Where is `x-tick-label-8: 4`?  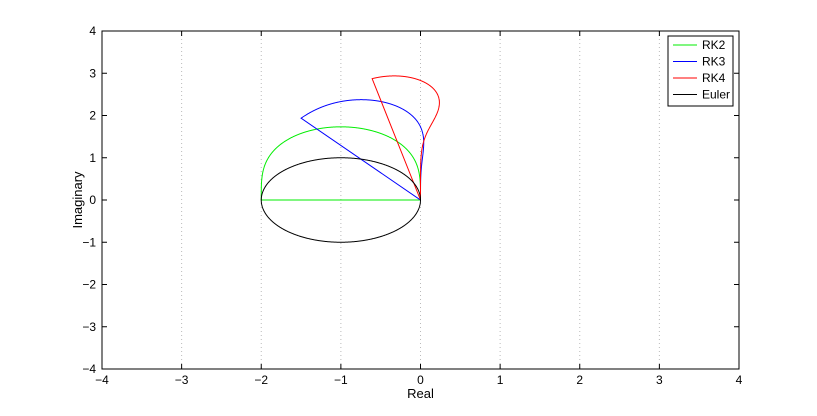
x-tick-label-8: 4 is located at coordinates (739, 380).